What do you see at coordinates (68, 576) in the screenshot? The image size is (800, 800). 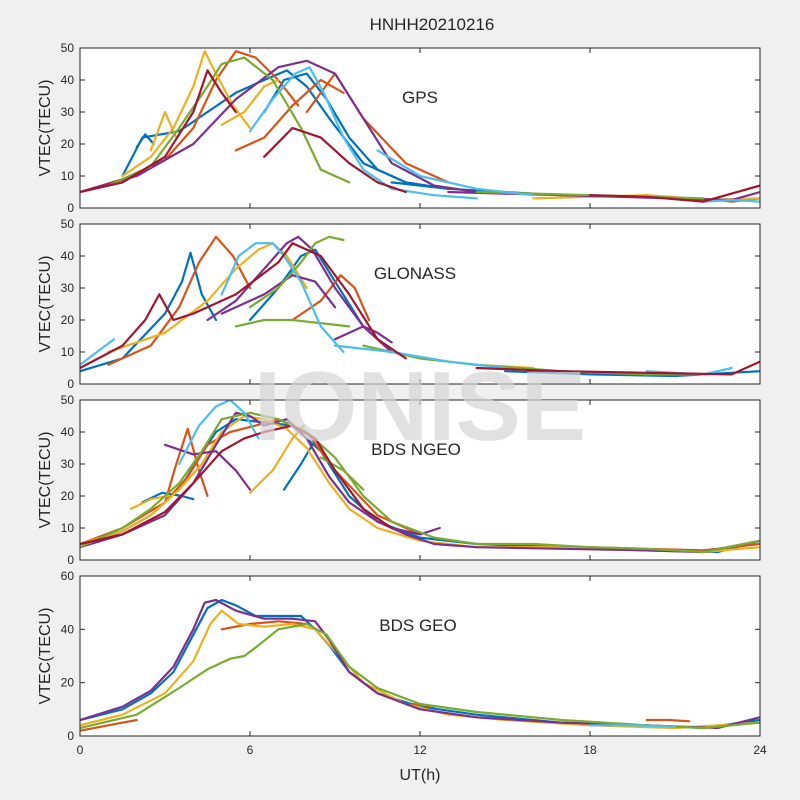 I see `ytick-label-3-60: 60` at bounding box center [68, 576].